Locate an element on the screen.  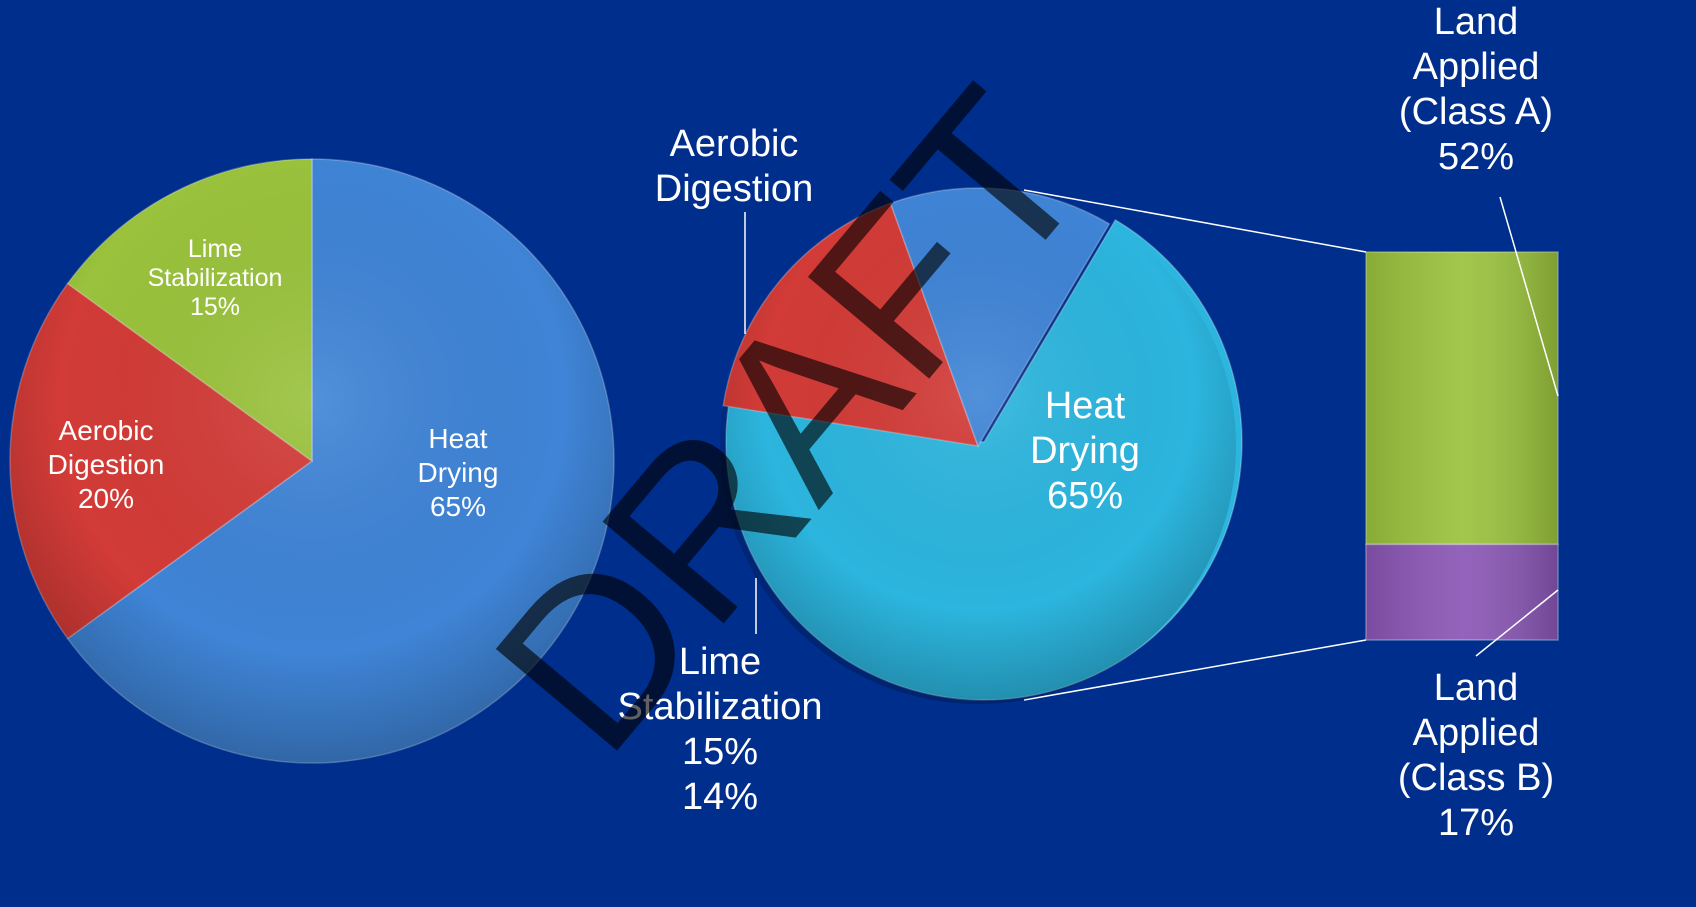
bar-label-1-line: 52% is located at coordinates (1476, 157).